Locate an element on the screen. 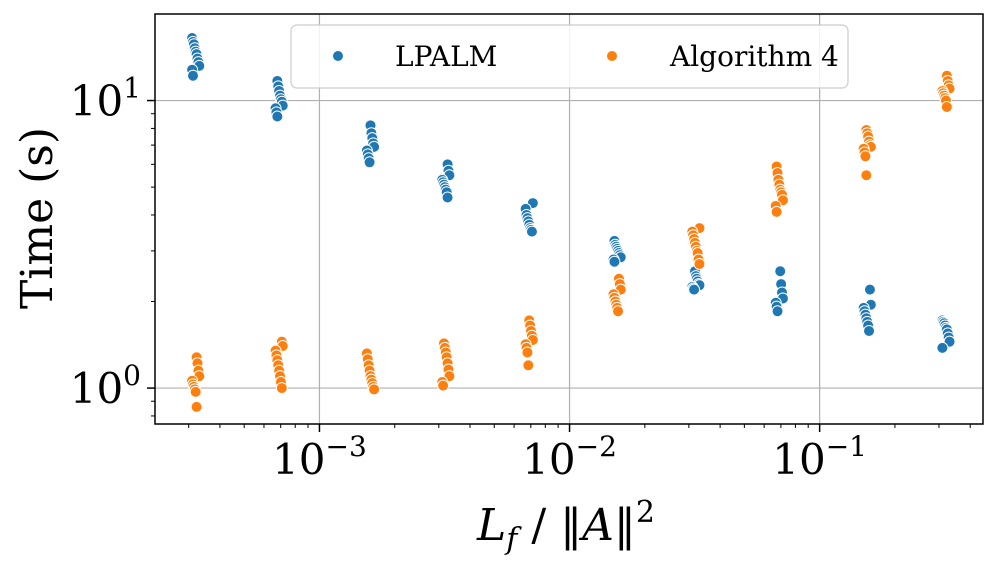 The height and width of the screenshot is (565, 996). y-tick-label: 10¹ is located at coordinates (105, 99).